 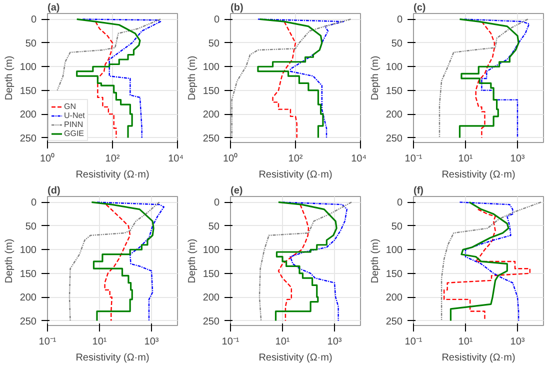 I want to click on chart-title: (a), so click(x=54, y=8).